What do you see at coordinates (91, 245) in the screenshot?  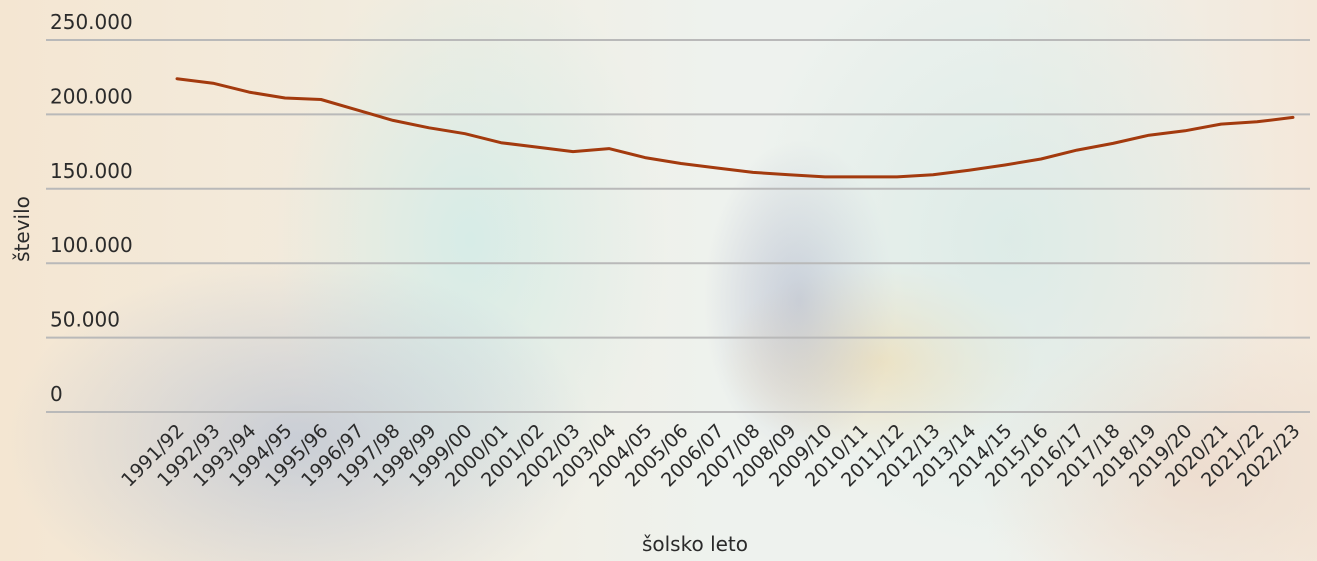 I see `y-tick-label: 100.000` at bounding box center [91, 245].